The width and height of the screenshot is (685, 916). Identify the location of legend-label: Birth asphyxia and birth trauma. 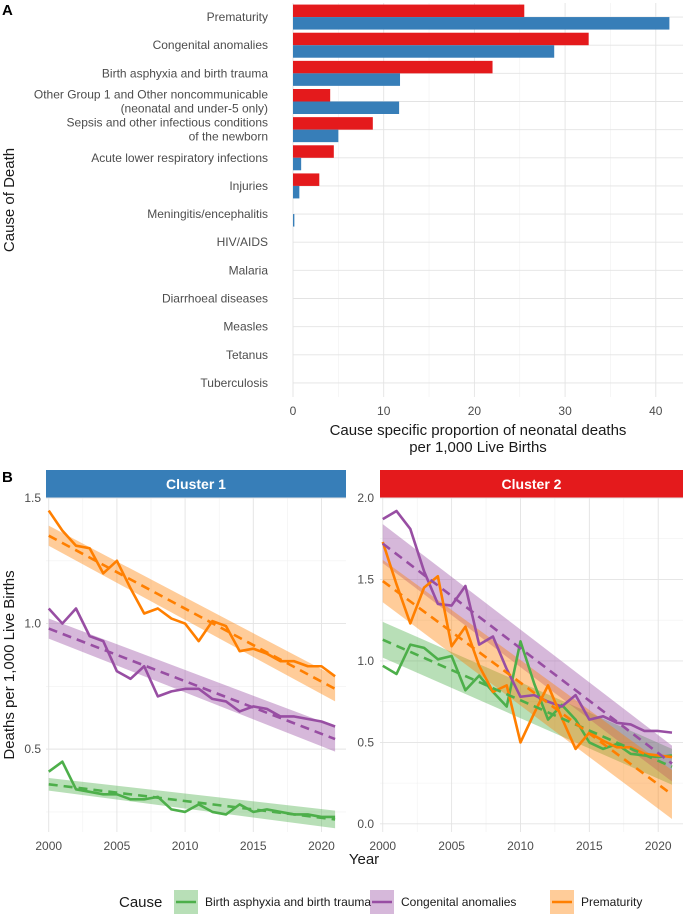
(288, 902).